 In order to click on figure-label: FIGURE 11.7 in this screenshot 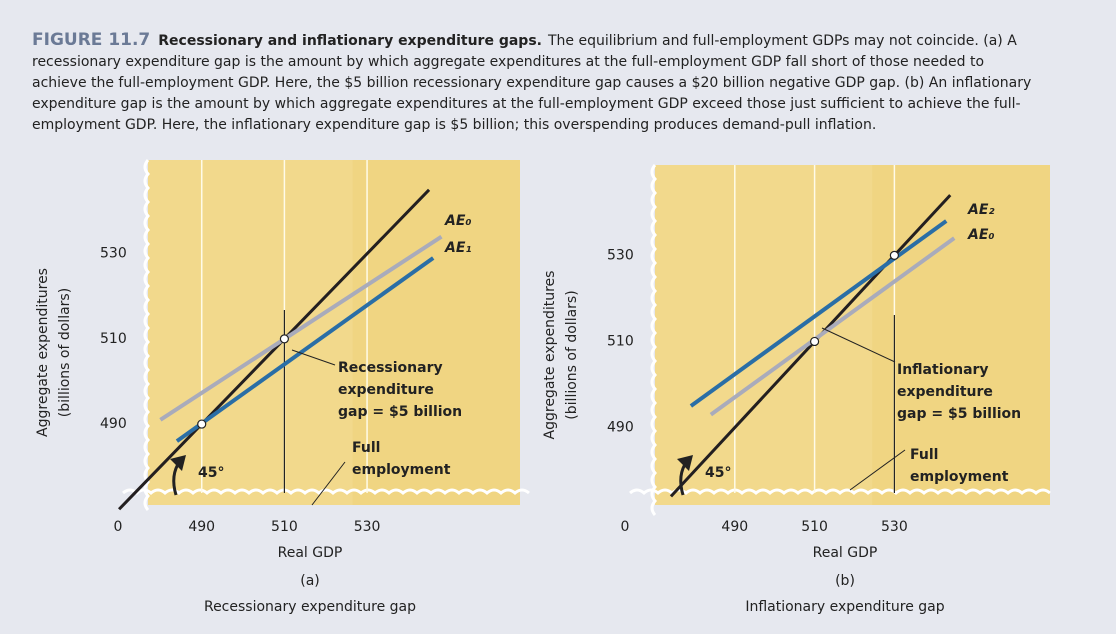, I will do `click(91, 40)`.